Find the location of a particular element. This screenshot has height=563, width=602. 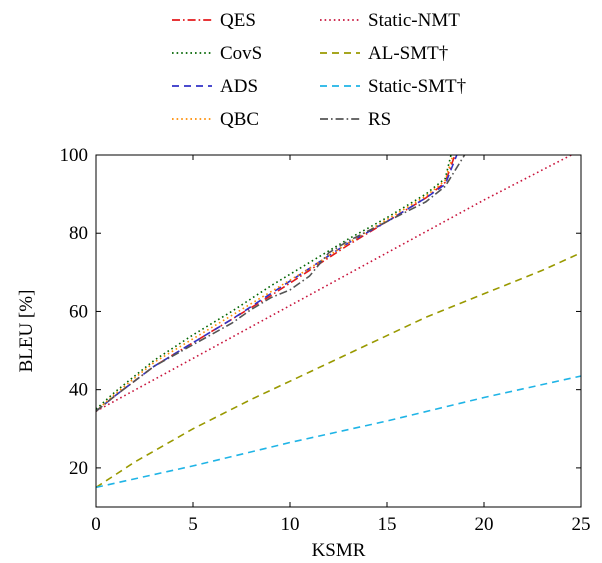

x-tick-label: 25 is located at coordinates (581, 524).